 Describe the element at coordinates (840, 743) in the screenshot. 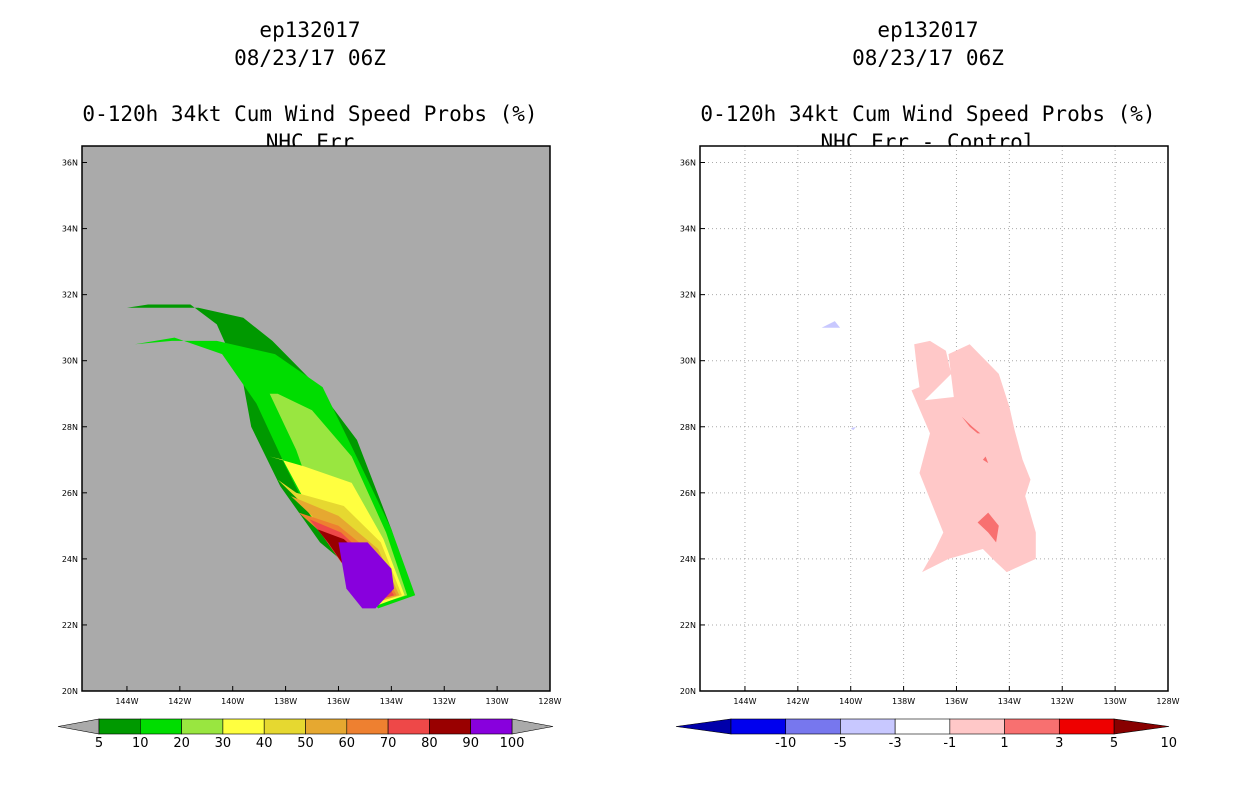

I see `right-colorbar-label: -5` at that location.